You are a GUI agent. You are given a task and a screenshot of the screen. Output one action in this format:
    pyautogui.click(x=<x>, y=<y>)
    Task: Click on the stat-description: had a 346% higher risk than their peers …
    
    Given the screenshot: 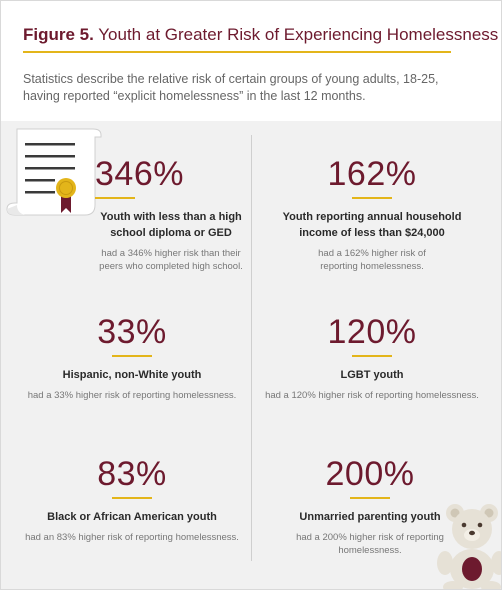 What is the action you would take?
    pyautogui.click(x=171, y=260)
    